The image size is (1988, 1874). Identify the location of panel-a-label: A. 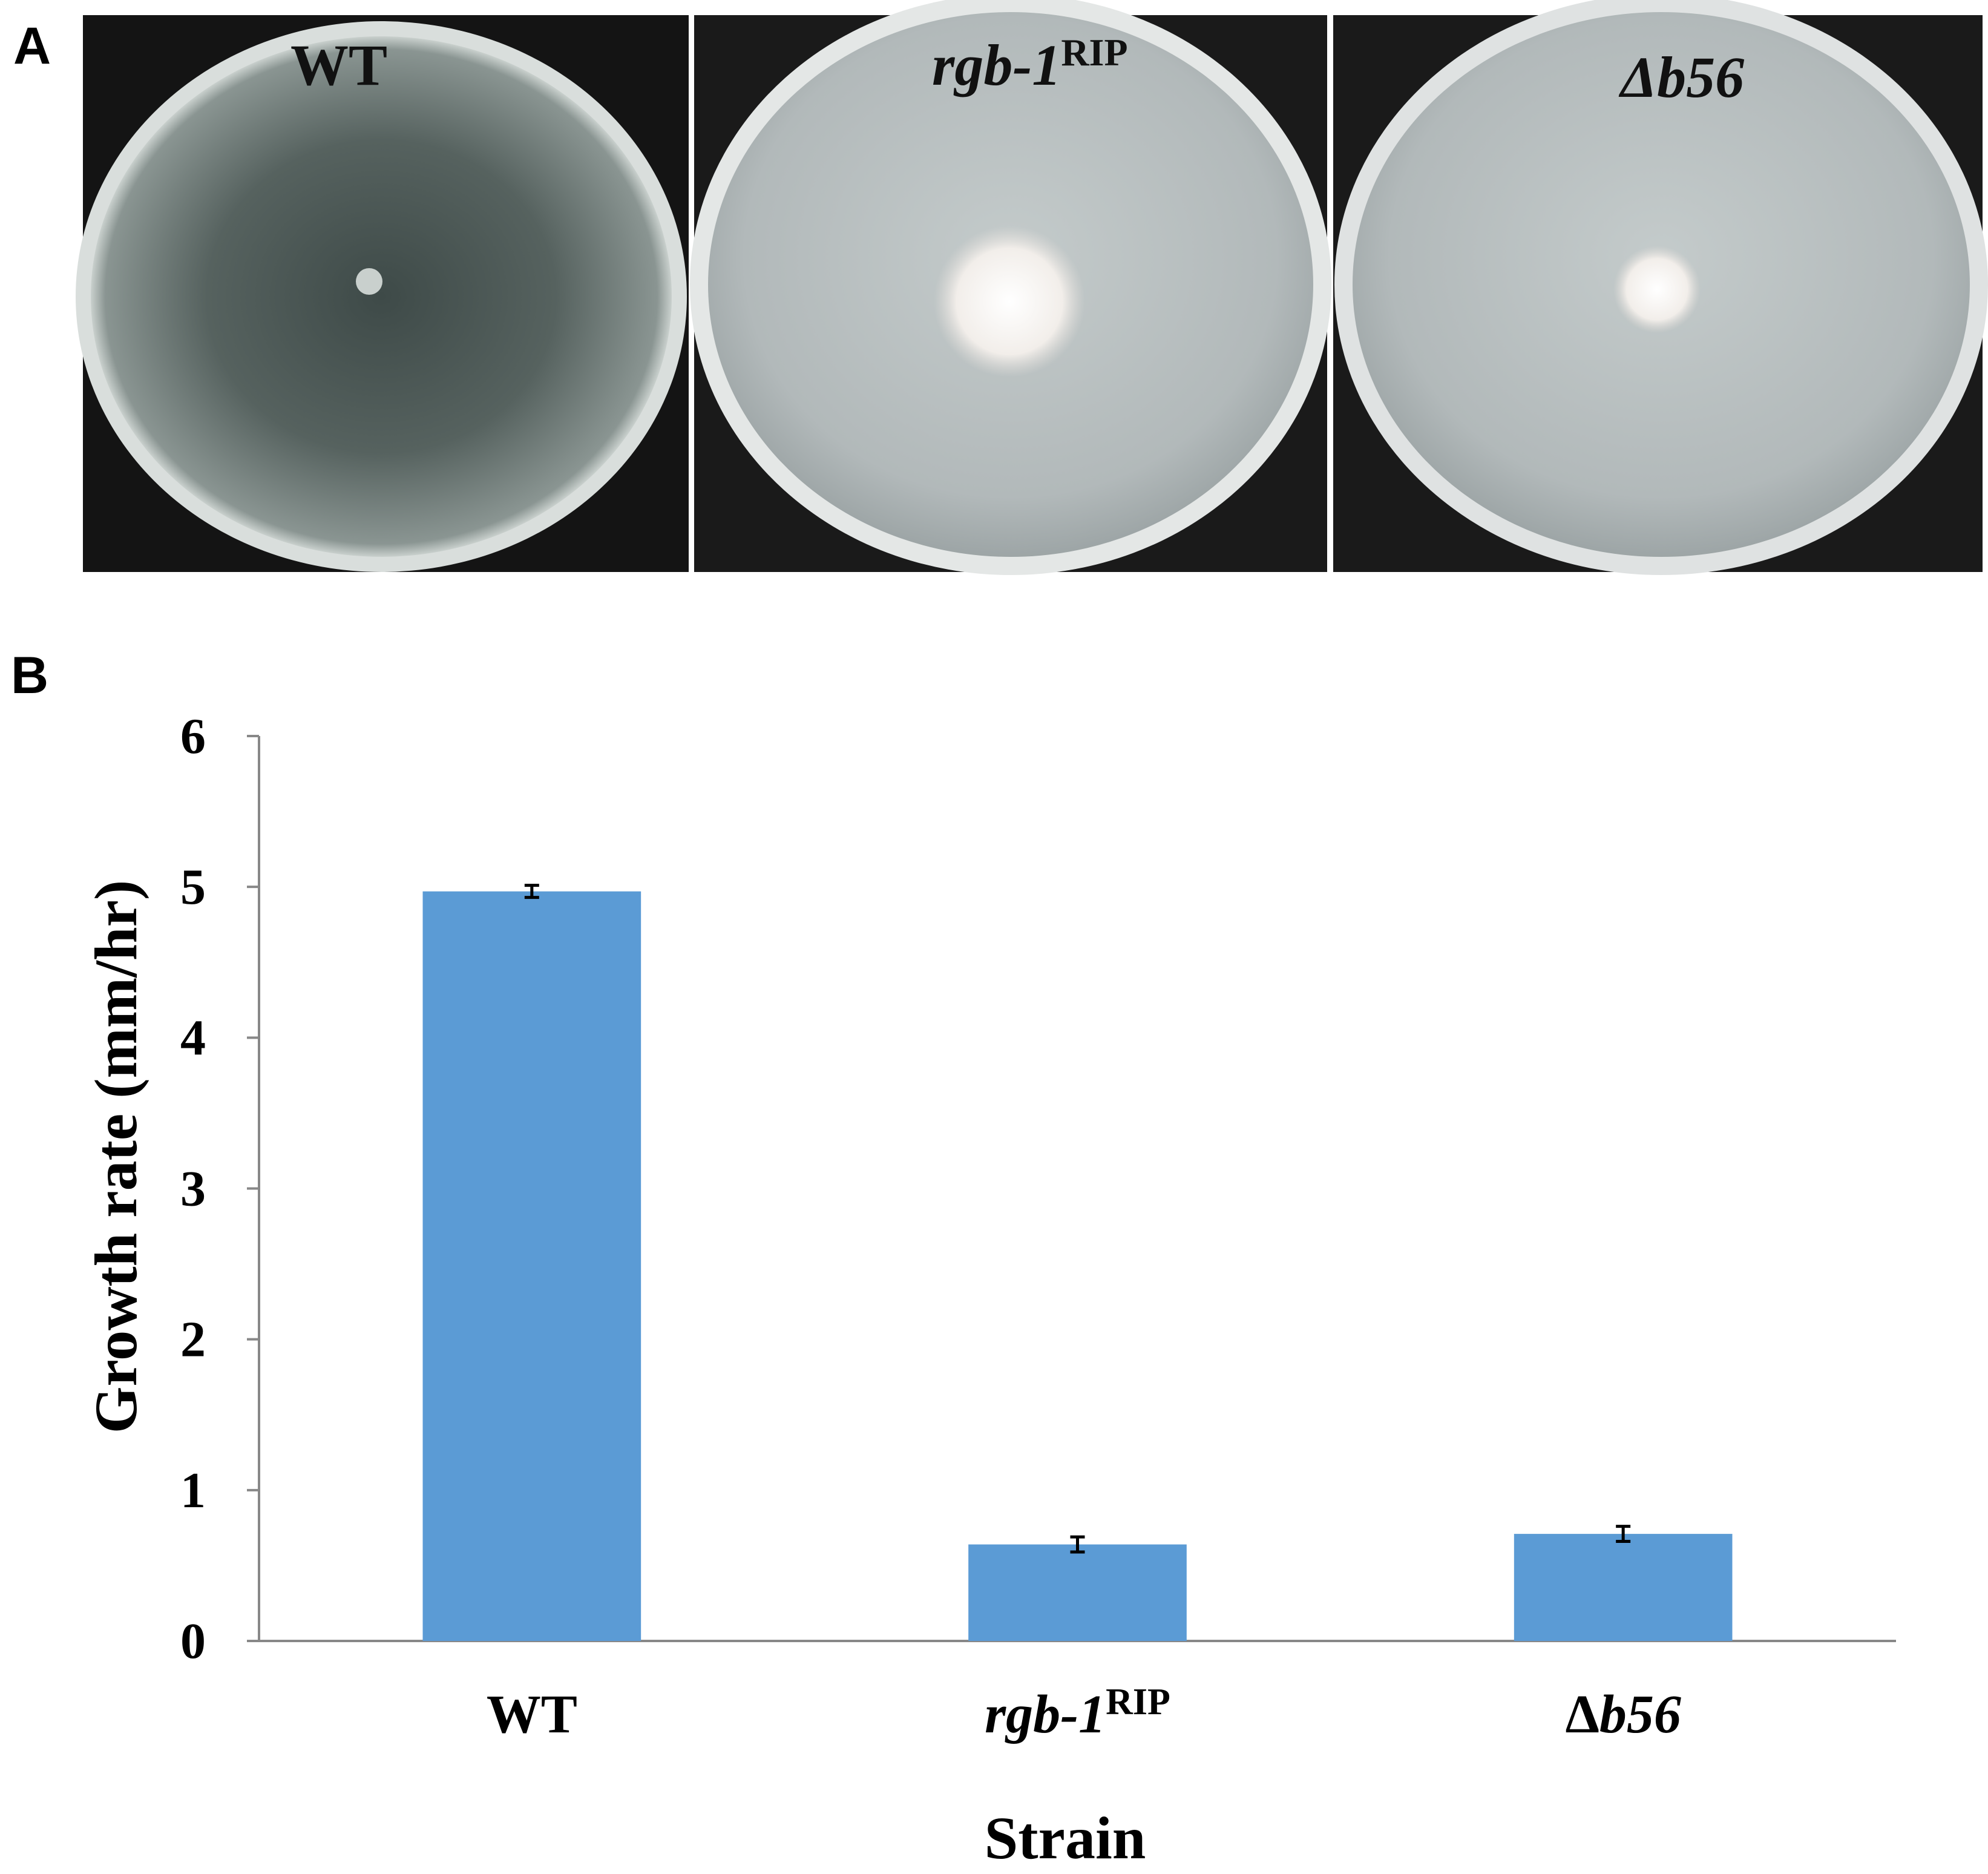
(32, 46).